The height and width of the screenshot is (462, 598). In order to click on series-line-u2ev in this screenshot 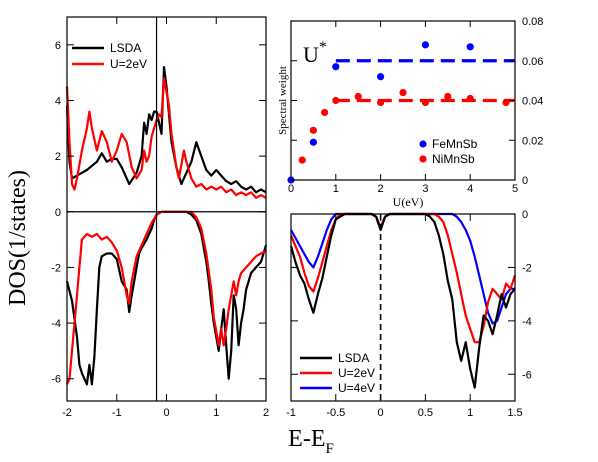, I will do `click(403, 278)`.